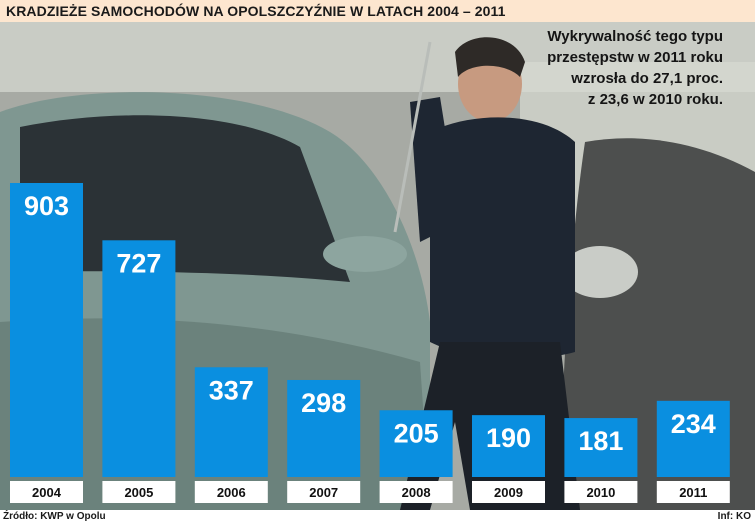 Image resolution: width=755 pixels, height=524 pixels. What do you see at coordinates (416, 433) in the screenshot?
I see `data-label-2008: 205` at bounding box center [416, 433].